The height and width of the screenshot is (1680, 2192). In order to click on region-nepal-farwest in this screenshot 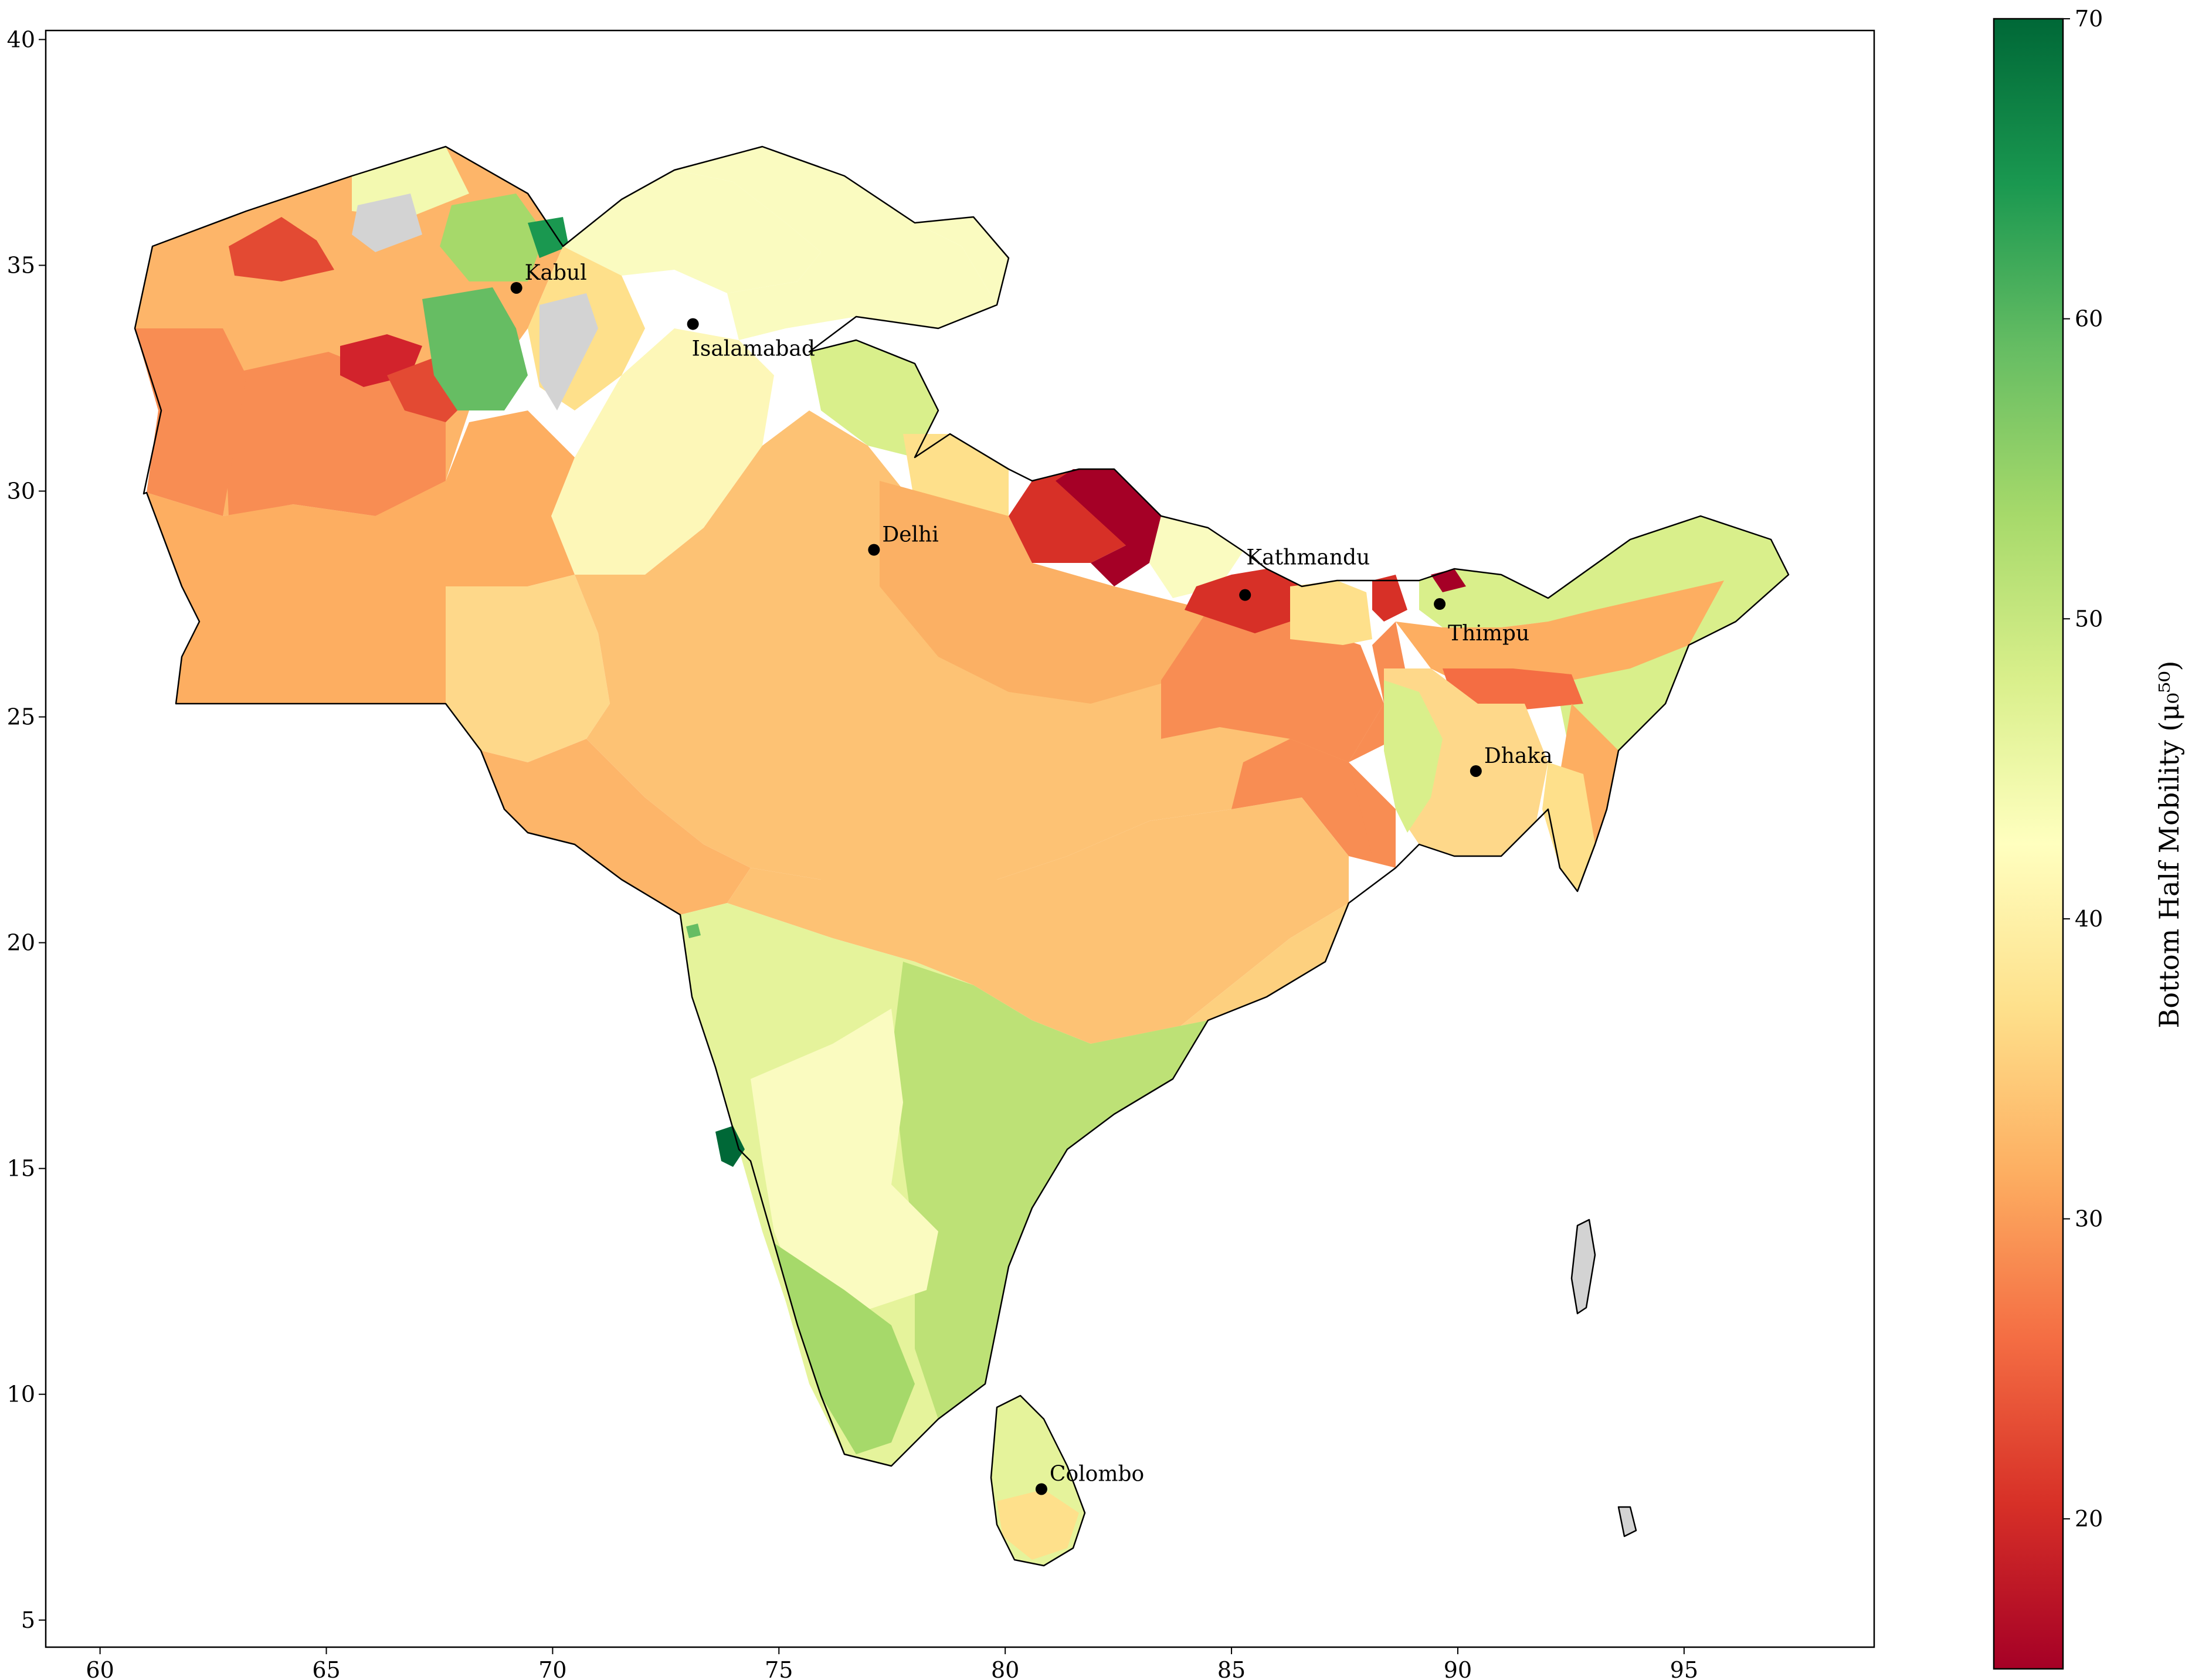, I will do `click(1108, 527)`.